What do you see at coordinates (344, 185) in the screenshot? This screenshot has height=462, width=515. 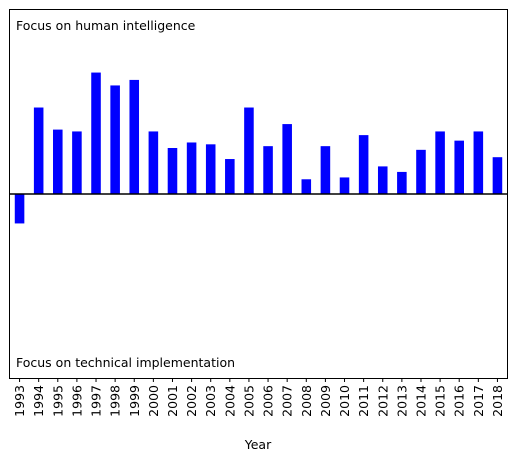 I see `bar-2010` at bounding box center [344, 185].